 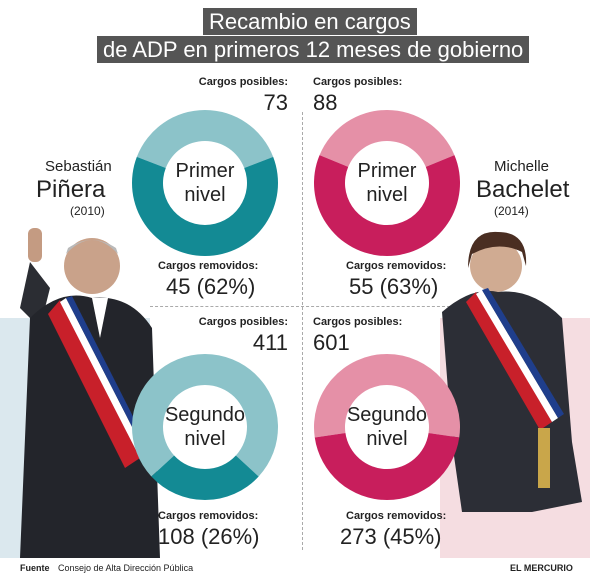 I want to click on bachelet-segundo-nivel-removed-slice, so click(x=387, y=466).